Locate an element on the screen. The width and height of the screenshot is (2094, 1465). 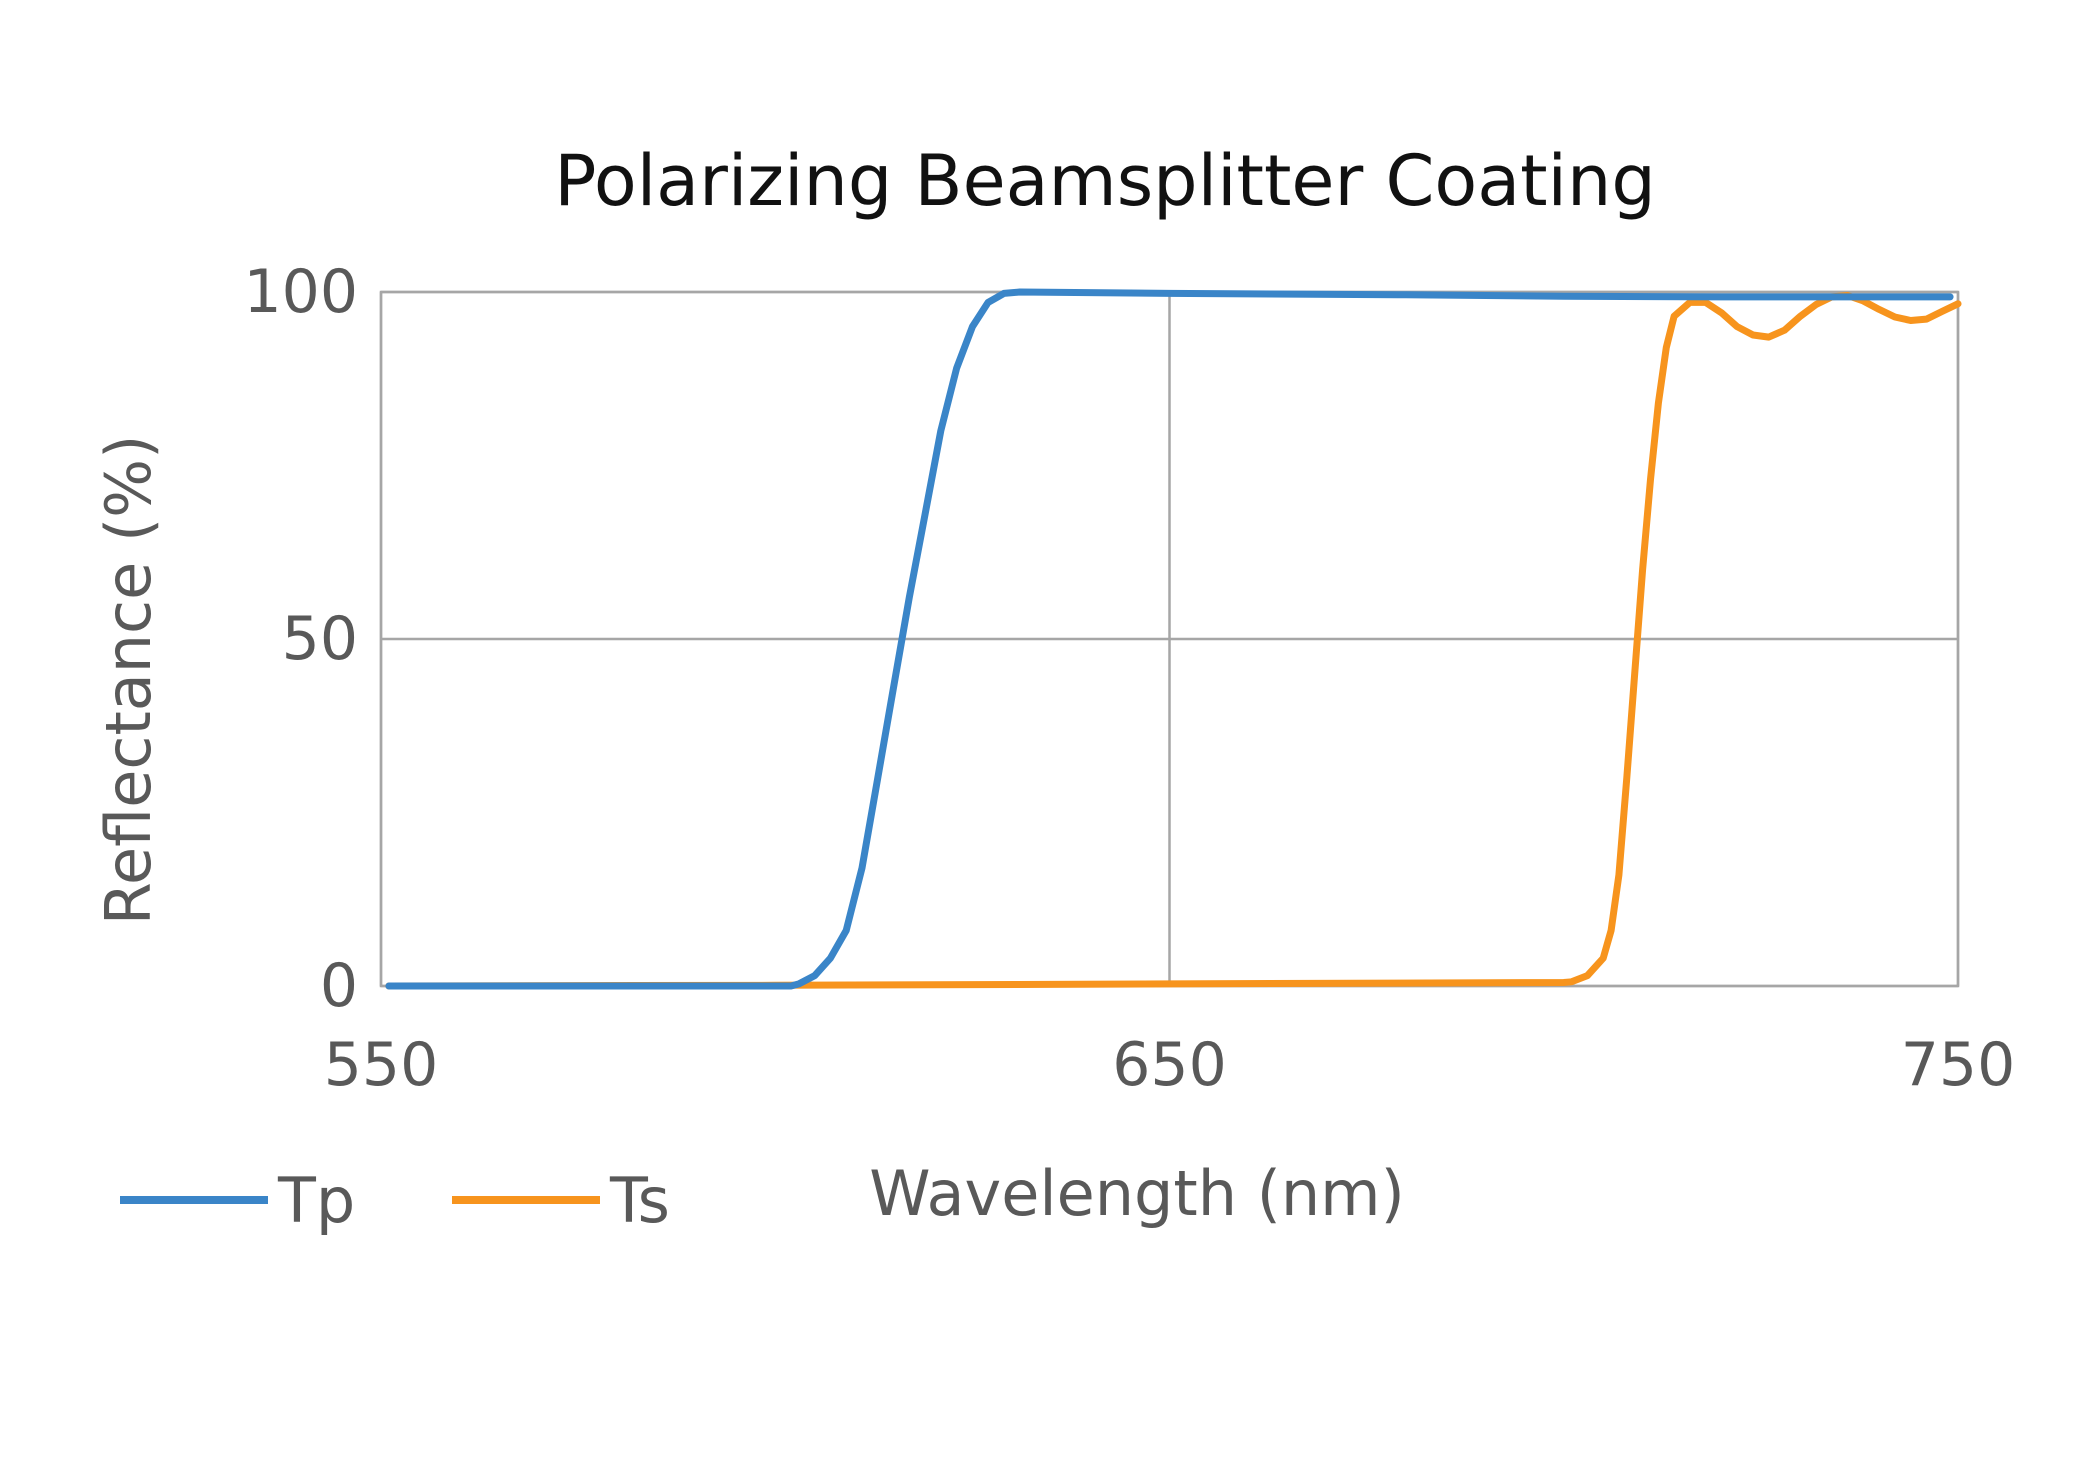
x-axis-label: Wavelength (nm) is located at coordinates (1137, 1193).